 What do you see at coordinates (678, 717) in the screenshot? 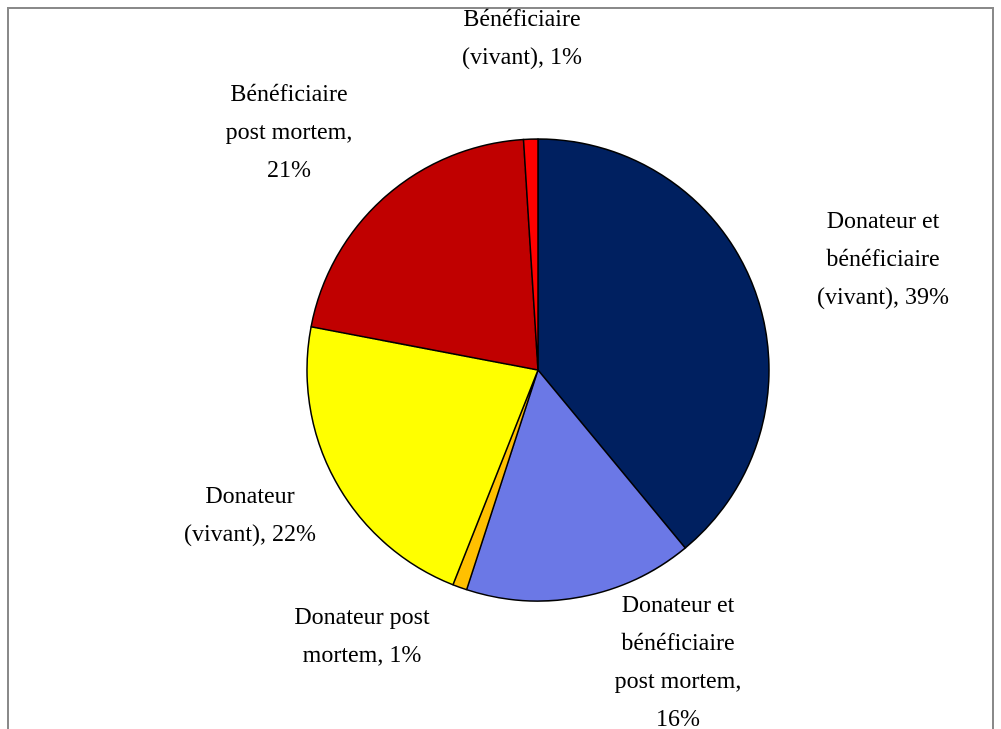
I see `label-line: 16%` at bounding box center [678, 717].